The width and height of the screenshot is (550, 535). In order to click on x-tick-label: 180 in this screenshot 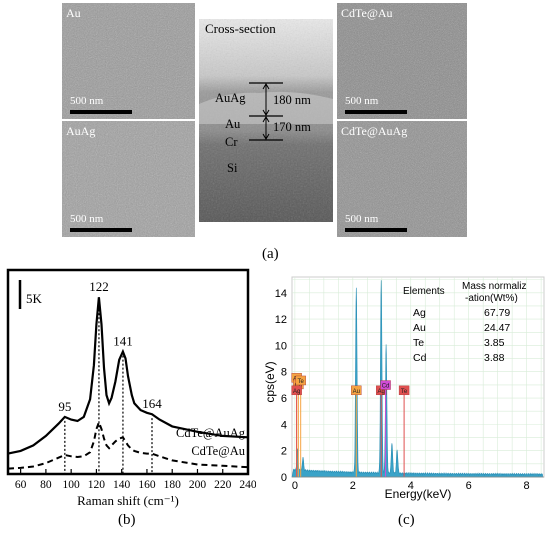, I will do `click(173, 485)`.